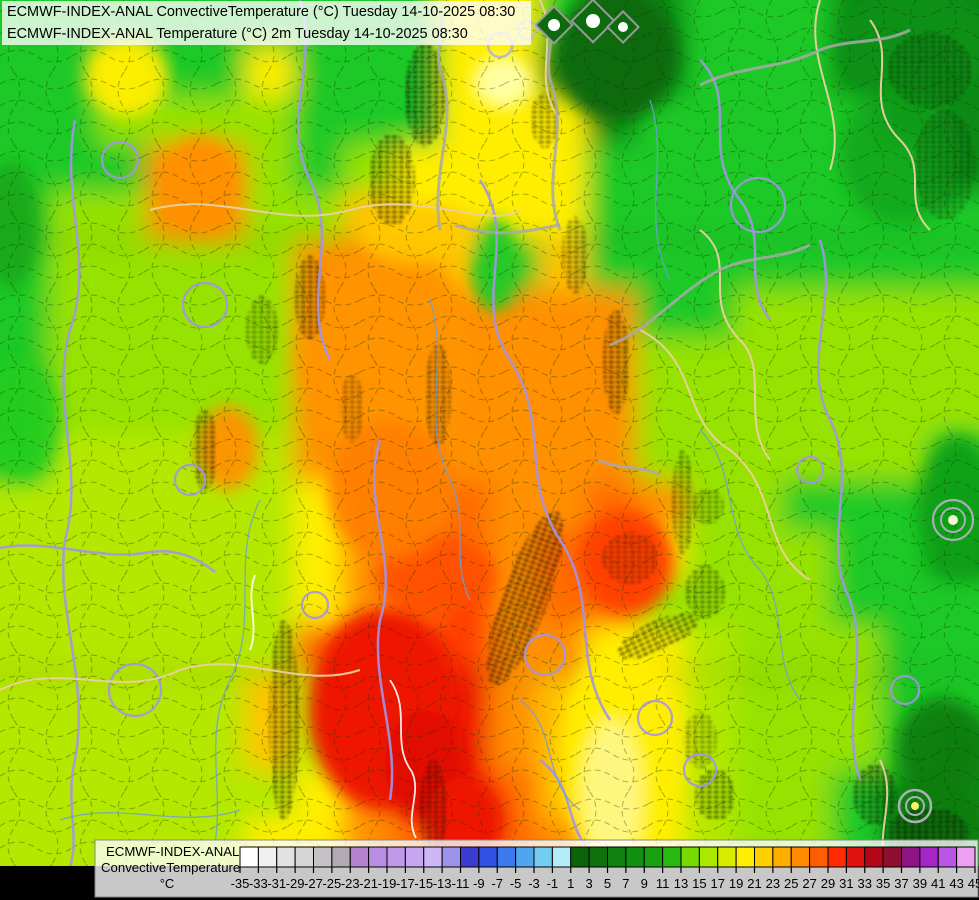  Describe the element at coordinates (791, 883) in the screenshot. I see `svg-text: 25` at that location.